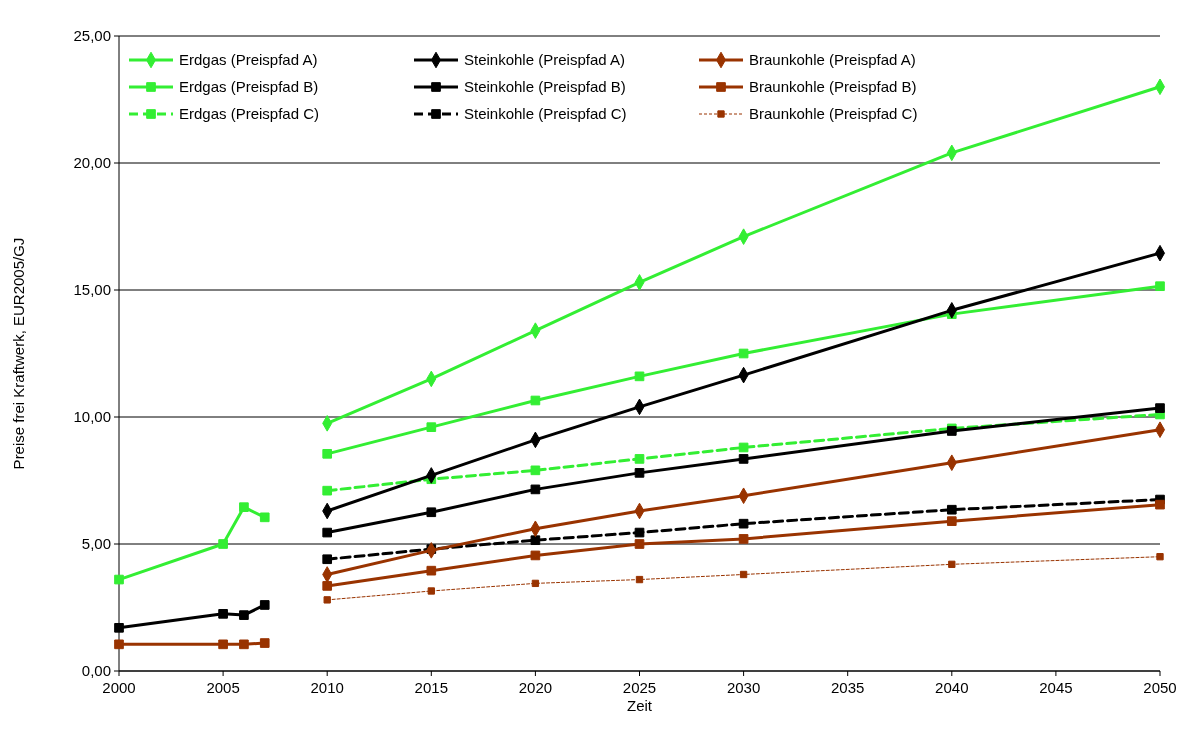 The height and width of the screenshot is (735, 1192). I want to click on x-tick-label: 2010, so click(327, 687).